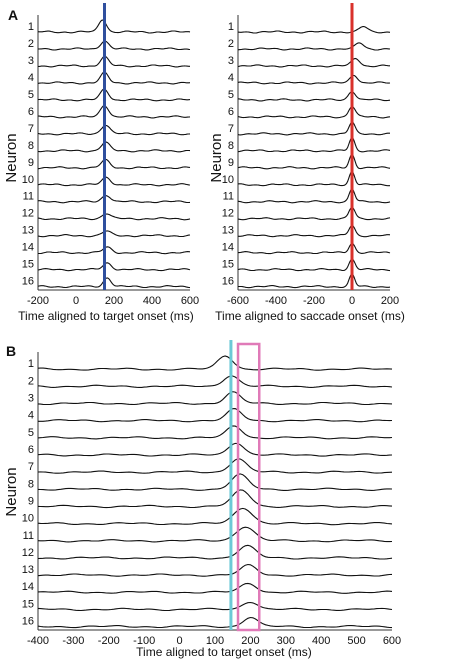  What do you see at coordinates (113, 301) in the screenshot?
I see `tick-labels: -200 0 200 400 600` at bounding box center [113, 301].